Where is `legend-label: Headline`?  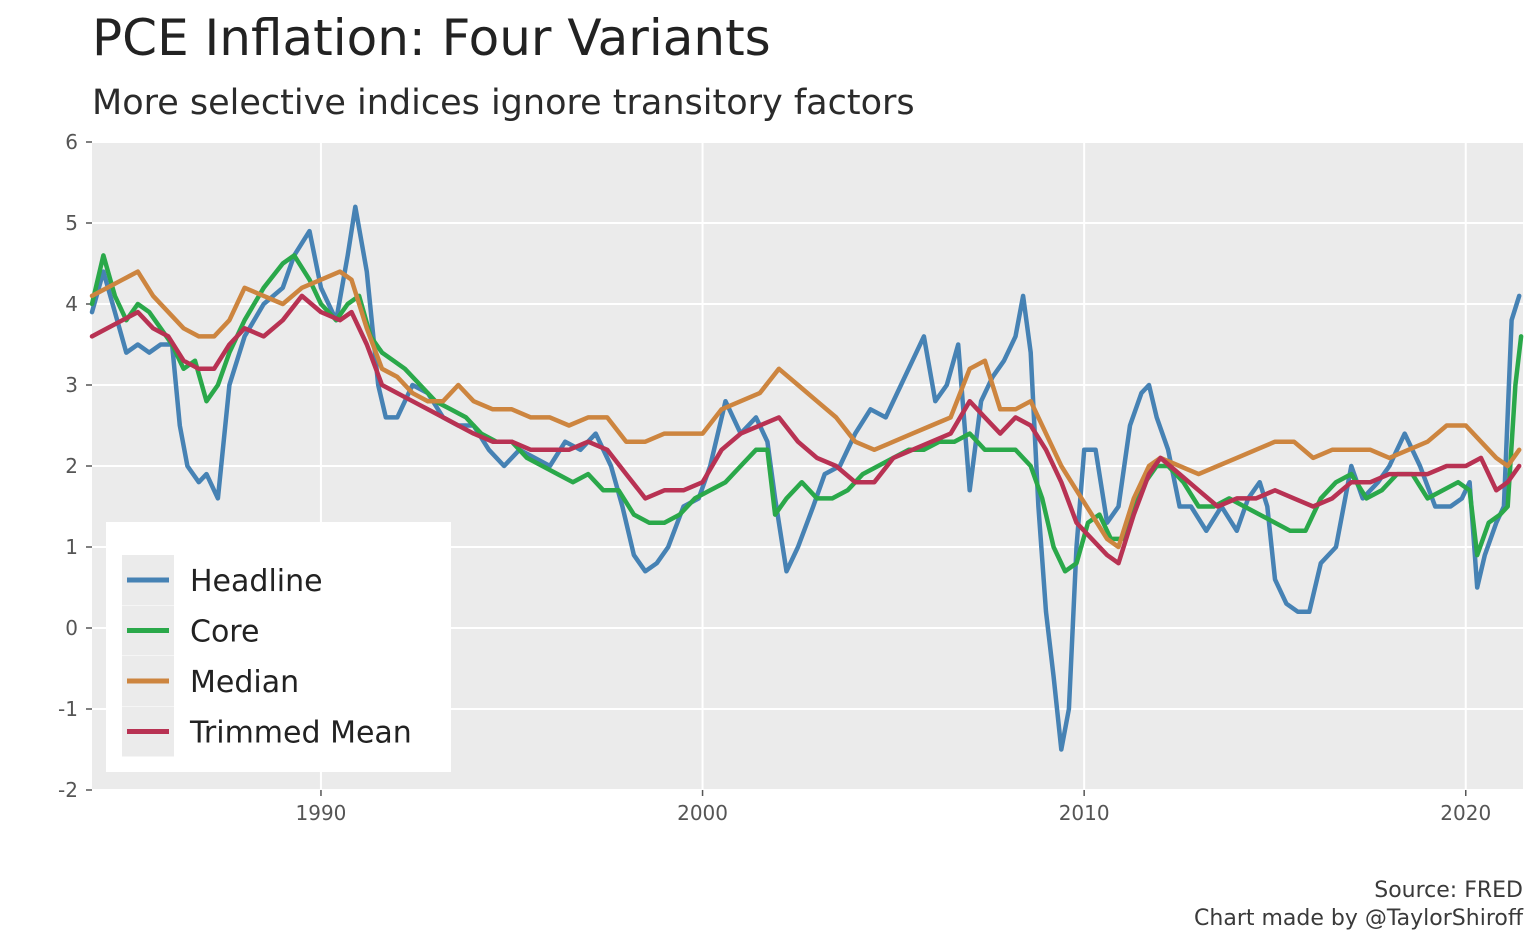 legend-label: Headline is located at coordinates (256, 581).